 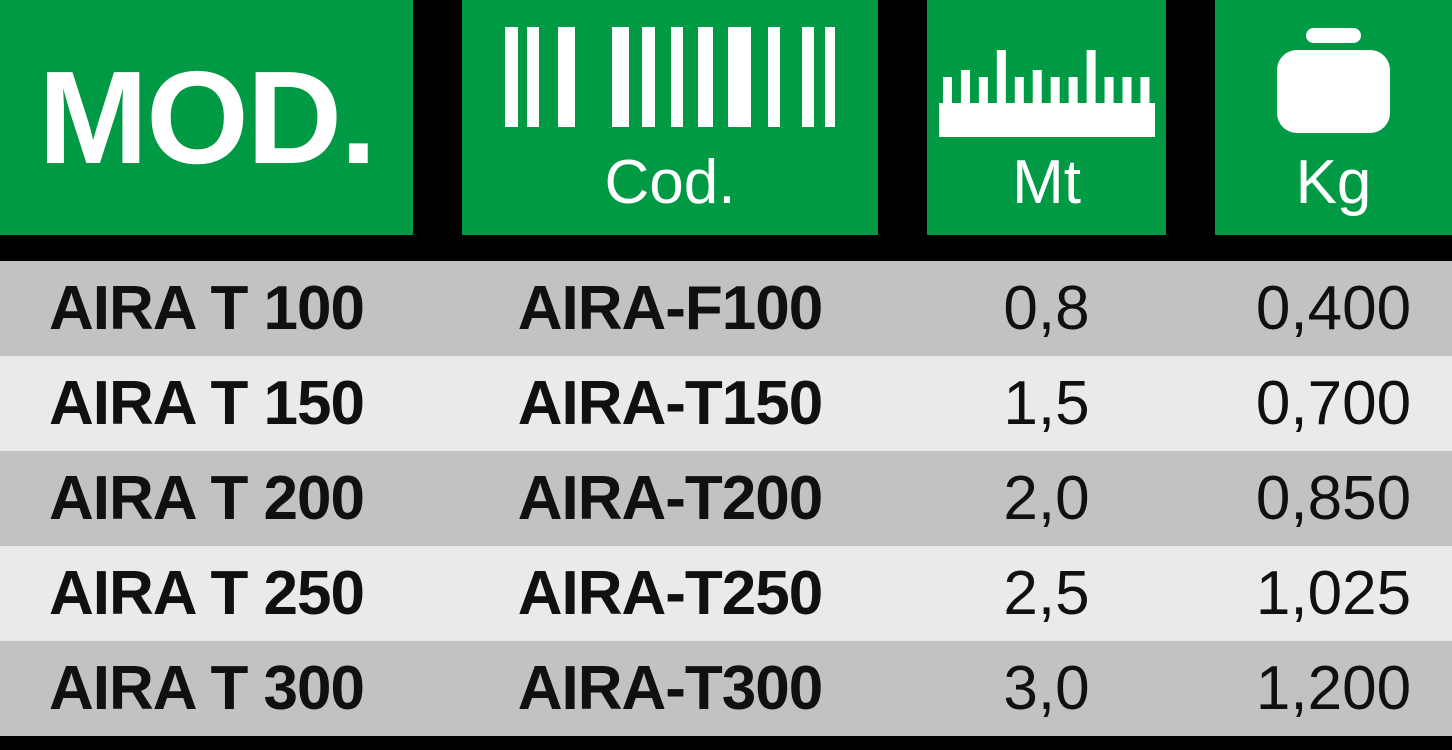 What do you see at coordinates (206, 403) in the screenshot?
I see `model-cell: AIRA T 150` at bounding box center [206, 403].